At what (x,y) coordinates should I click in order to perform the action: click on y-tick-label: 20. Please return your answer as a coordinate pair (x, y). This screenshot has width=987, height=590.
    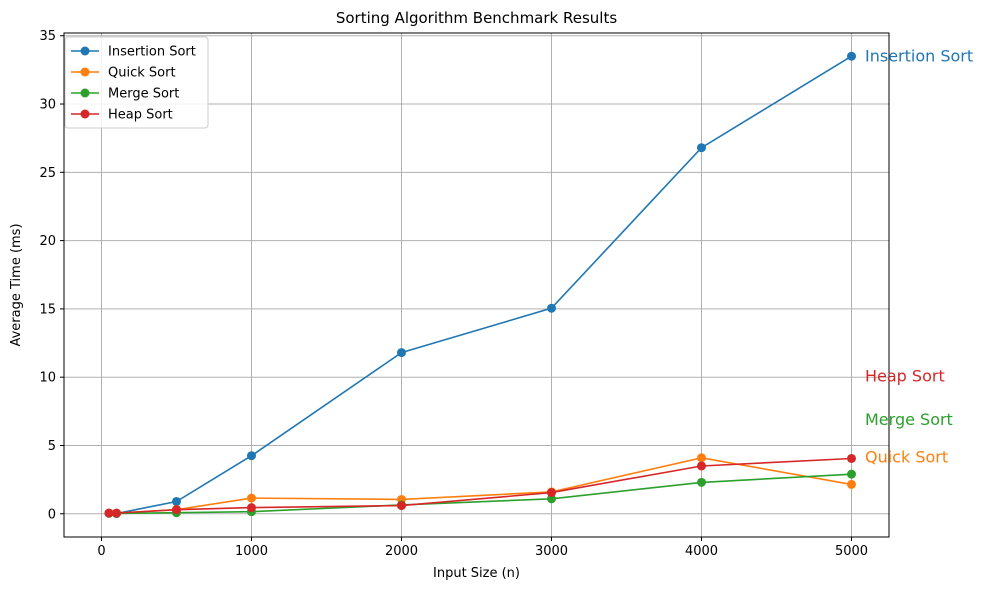
    Looking at the image, I should click on (47, 241).